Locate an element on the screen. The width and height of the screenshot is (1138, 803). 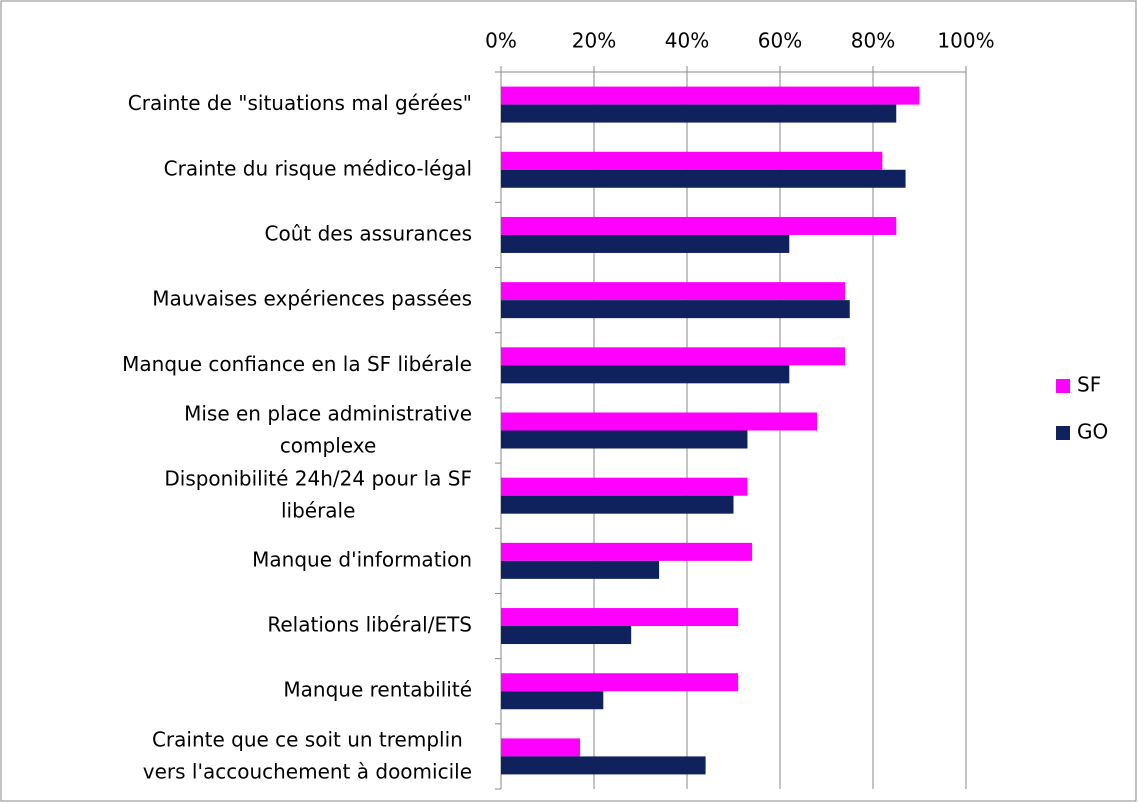
x-tick-label: 0% is located at coordinates (501, 41).